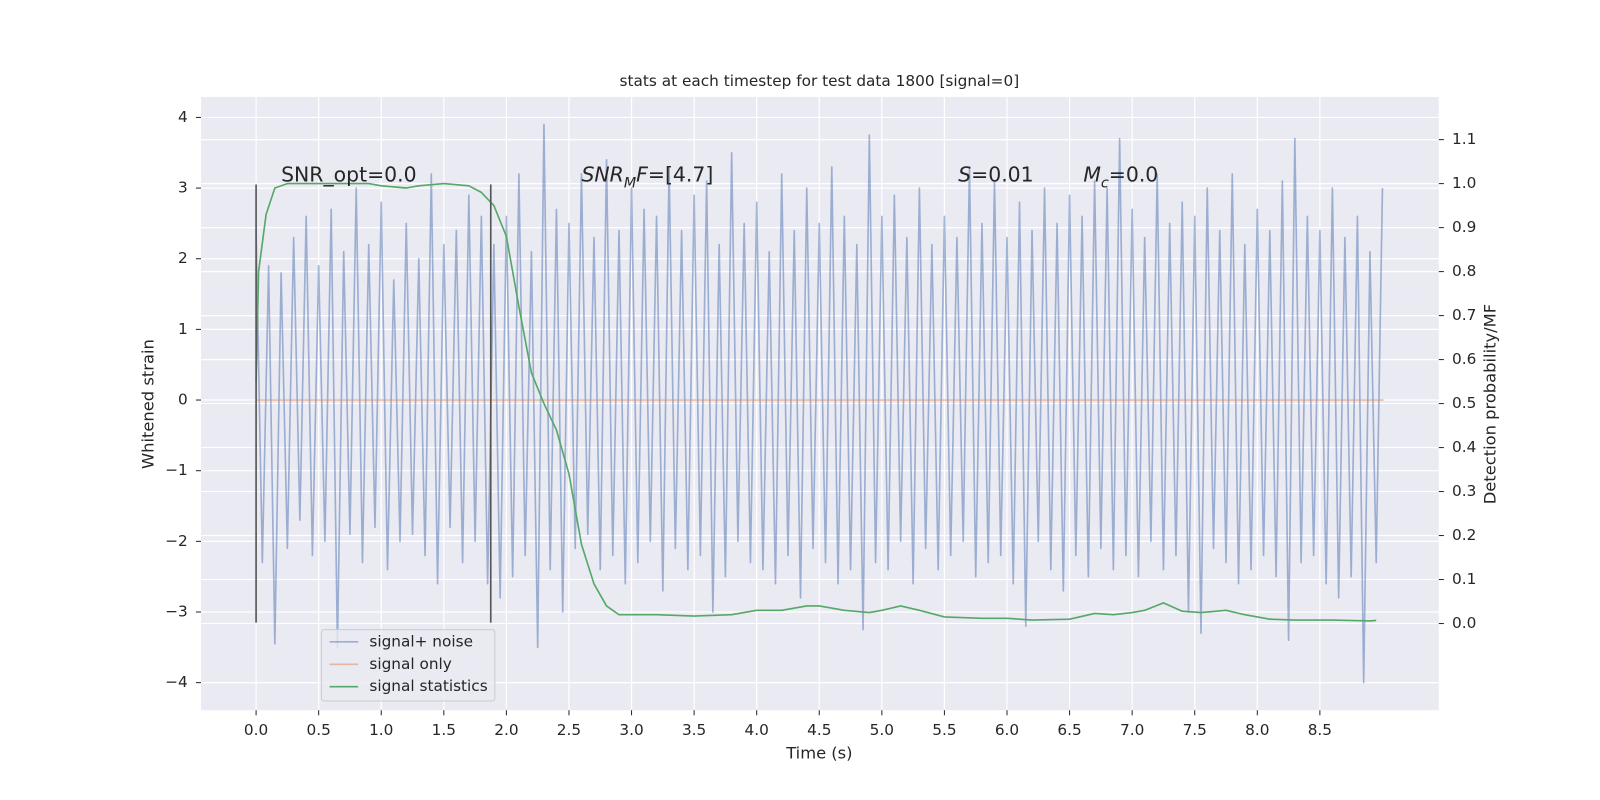 Image resolution: width=1600 pixels, height=800 pixels. I want to click on annotation: Mc=0.0, so click(1120, 176).